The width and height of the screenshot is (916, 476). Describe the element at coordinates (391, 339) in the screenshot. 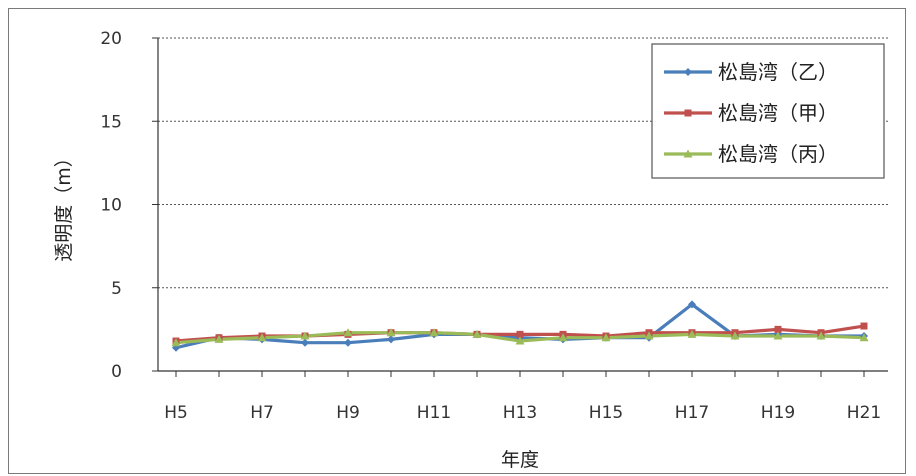

I see `data-point-s1-H10` at that location.